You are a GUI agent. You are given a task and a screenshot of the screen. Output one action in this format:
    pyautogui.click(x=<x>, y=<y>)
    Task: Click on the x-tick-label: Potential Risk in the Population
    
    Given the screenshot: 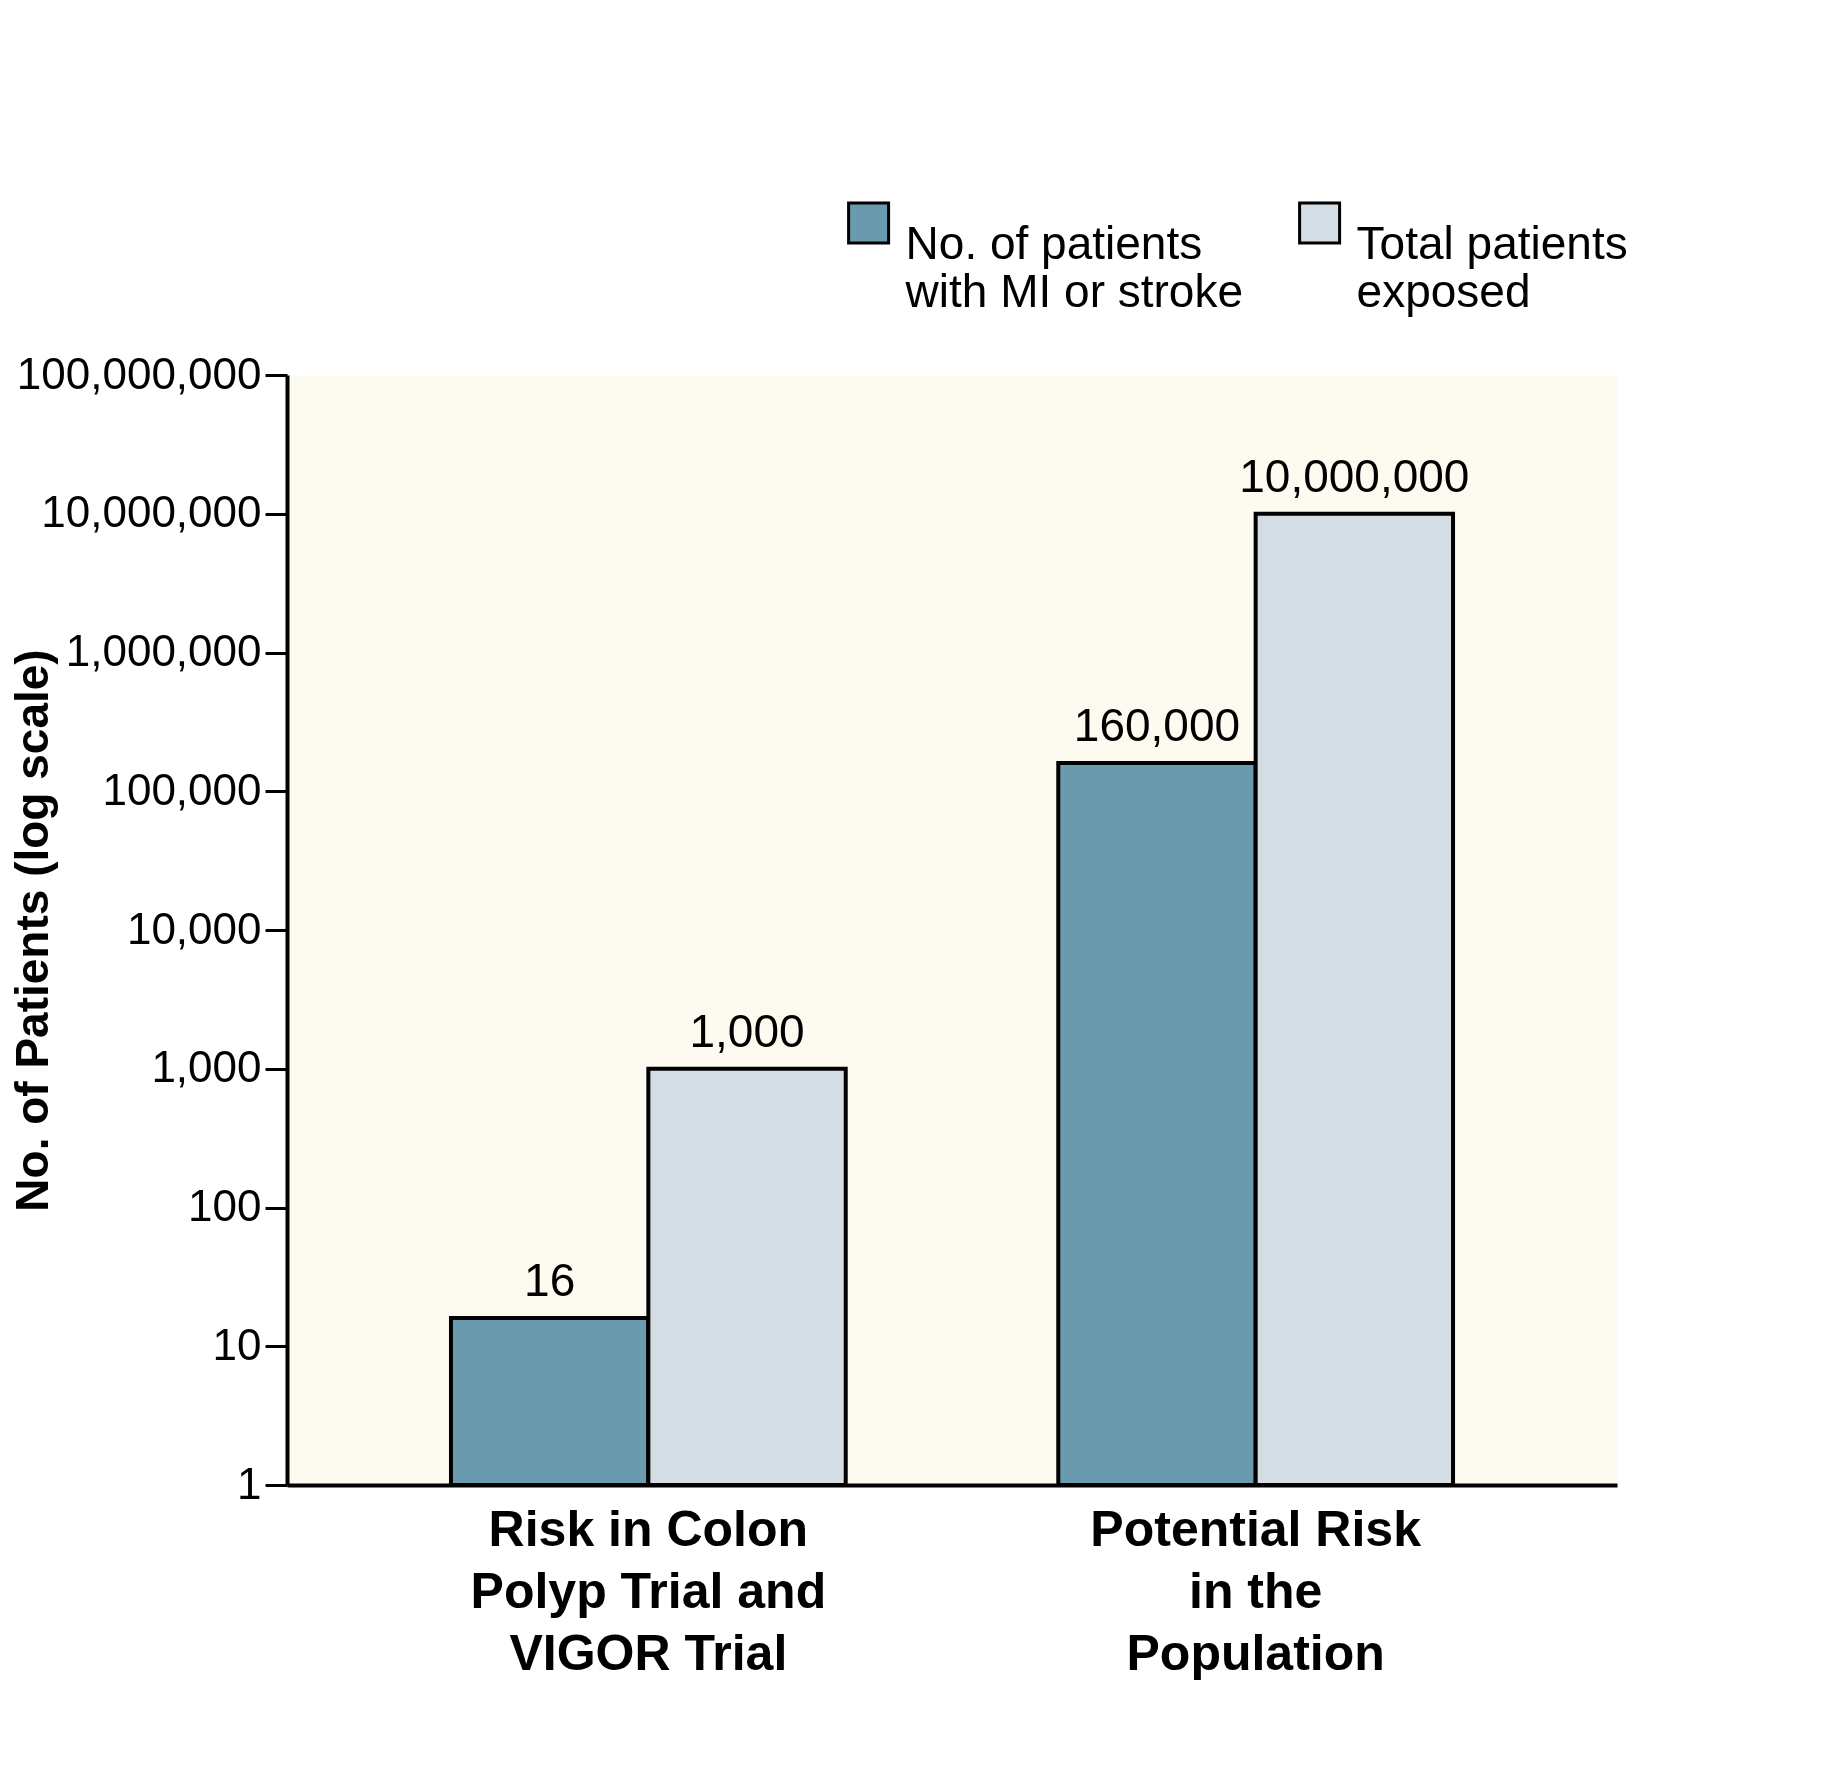 What is the action you would take?
    pyautogui.click(x=1256, y=1590)
    